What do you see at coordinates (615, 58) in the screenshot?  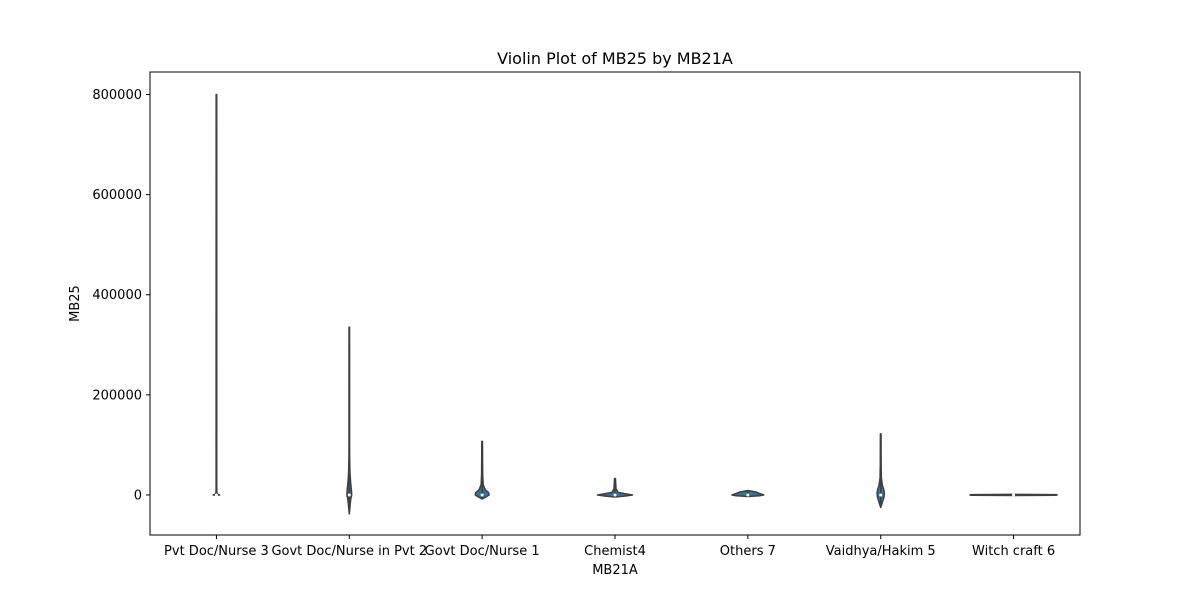 I see `chart-title: Violin Plot of MB25 by MB21A` at bounding box center [615, 58].